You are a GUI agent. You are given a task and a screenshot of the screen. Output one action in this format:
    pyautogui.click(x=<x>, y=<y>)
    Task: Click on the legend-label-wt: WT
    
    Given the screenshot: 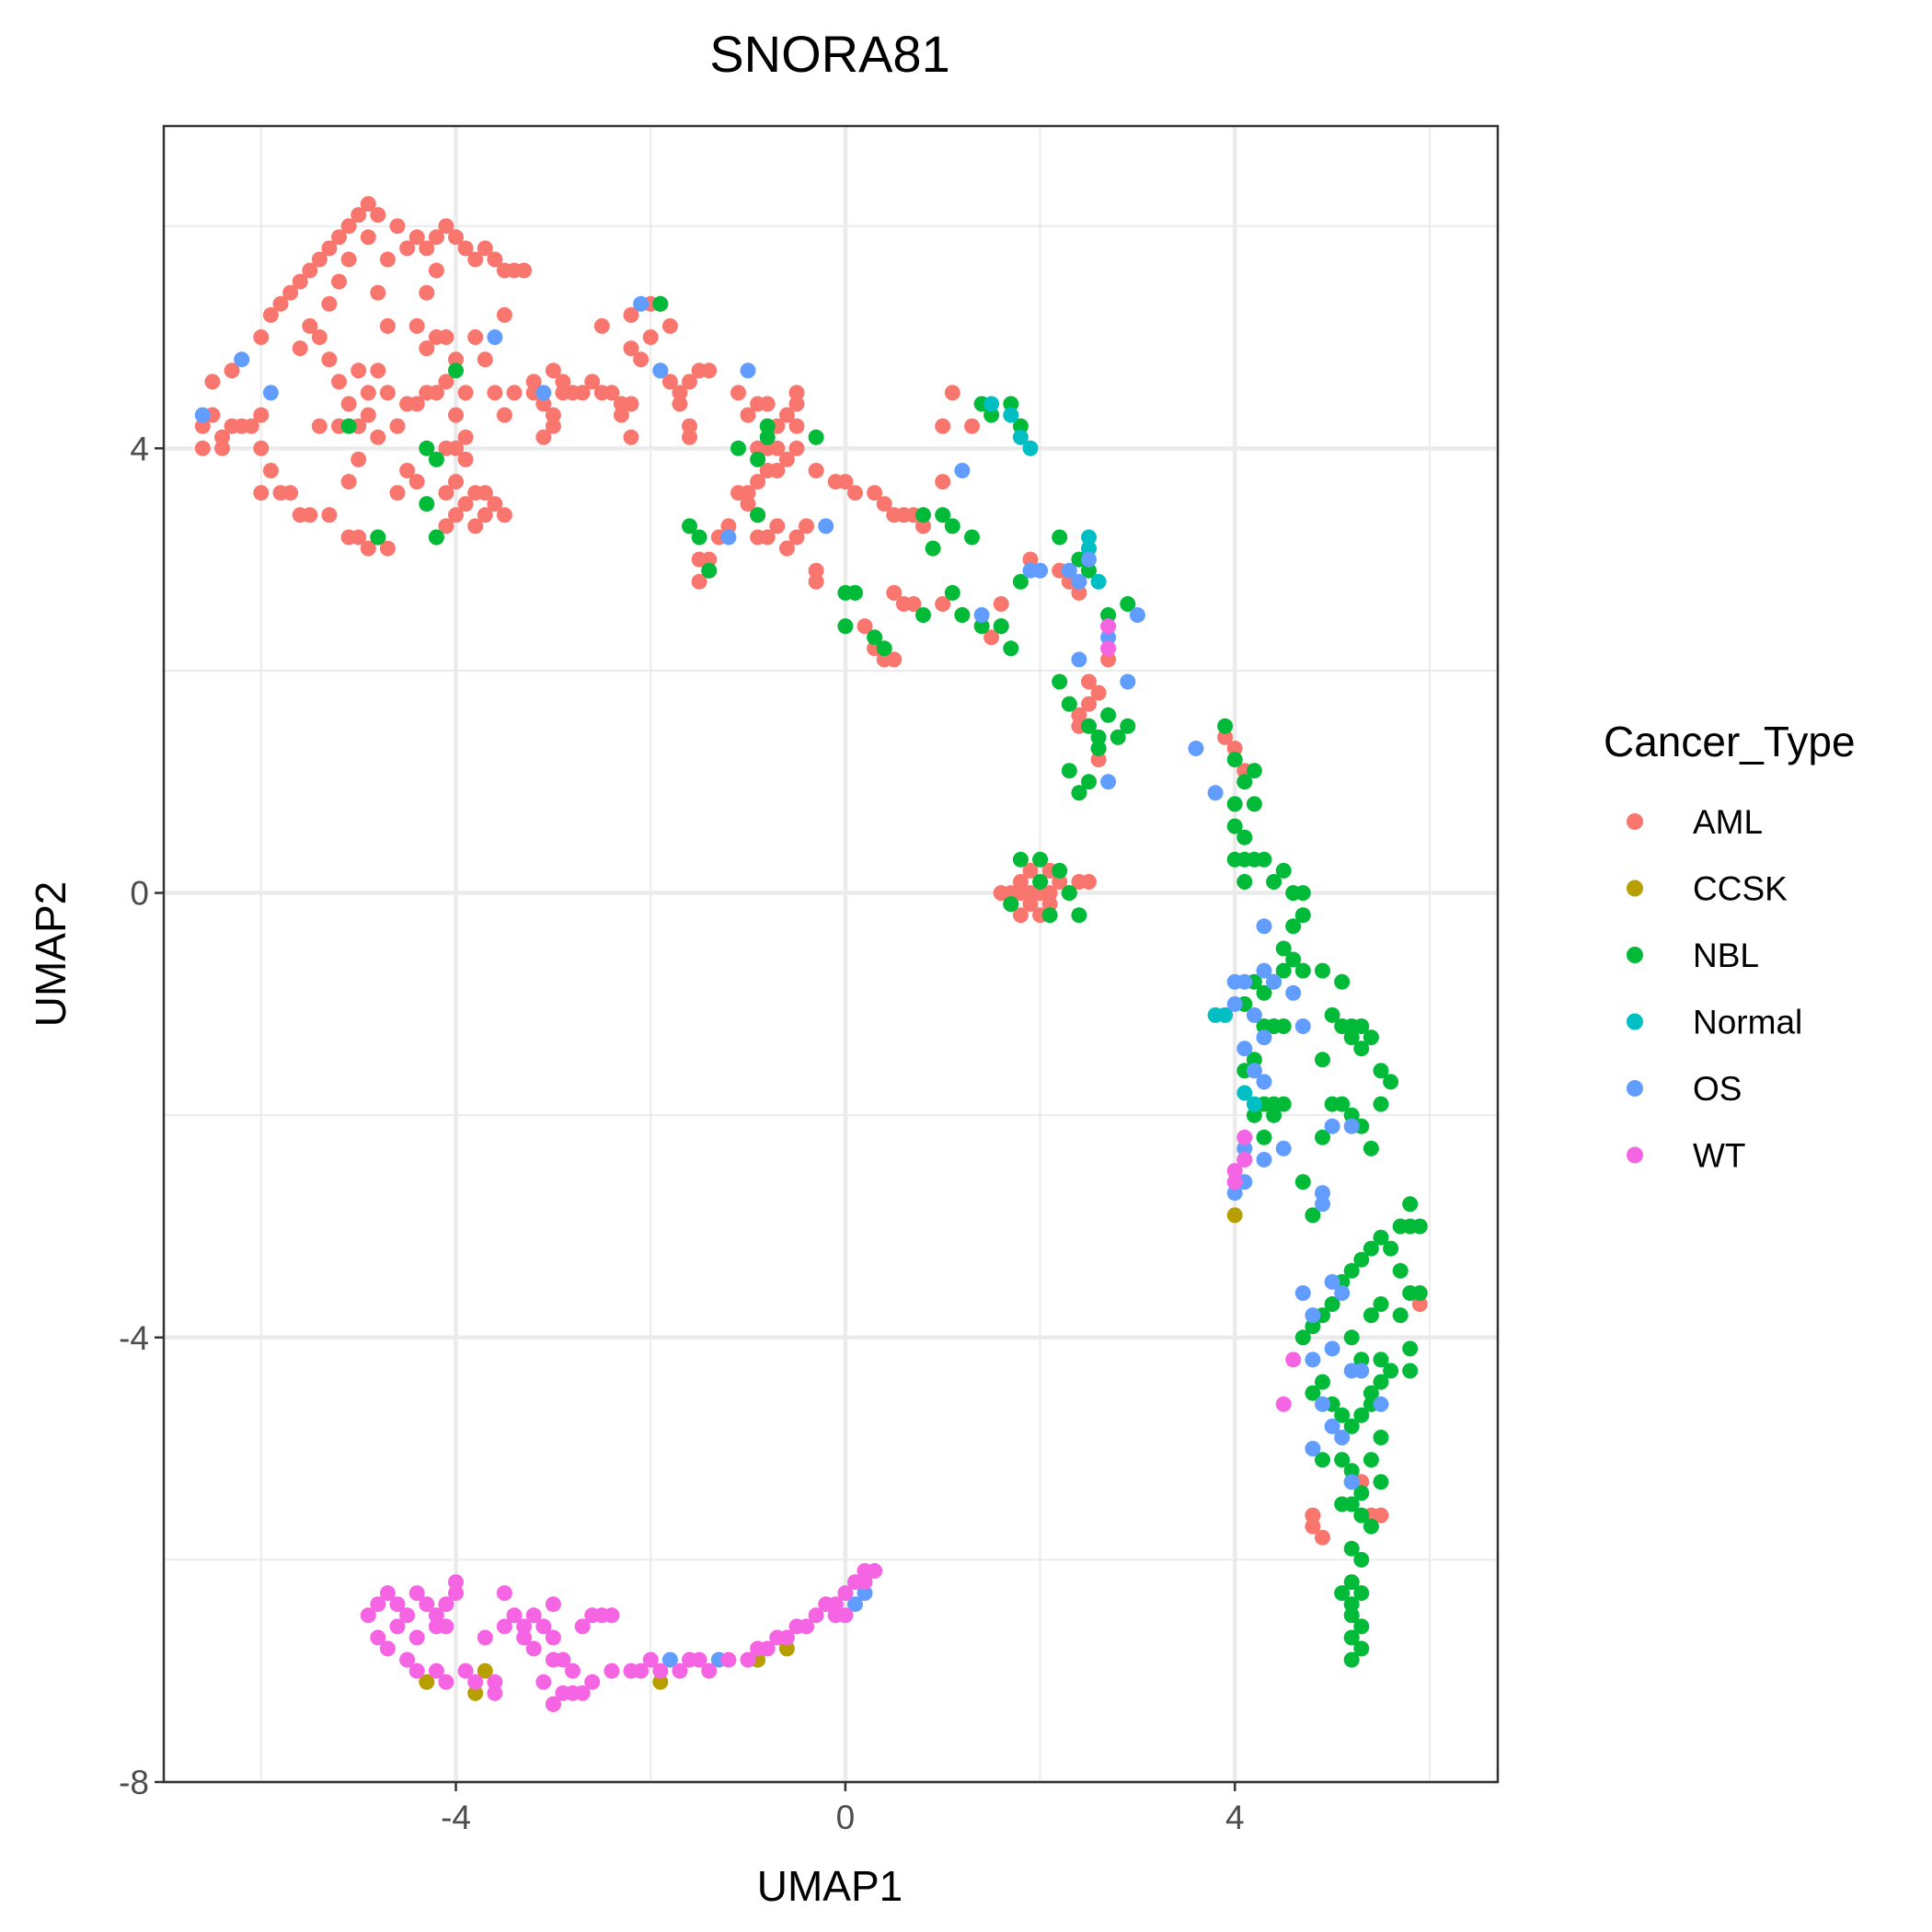 What is the action you would take?
    pyautogui.click(x=1719, y=1156)
    